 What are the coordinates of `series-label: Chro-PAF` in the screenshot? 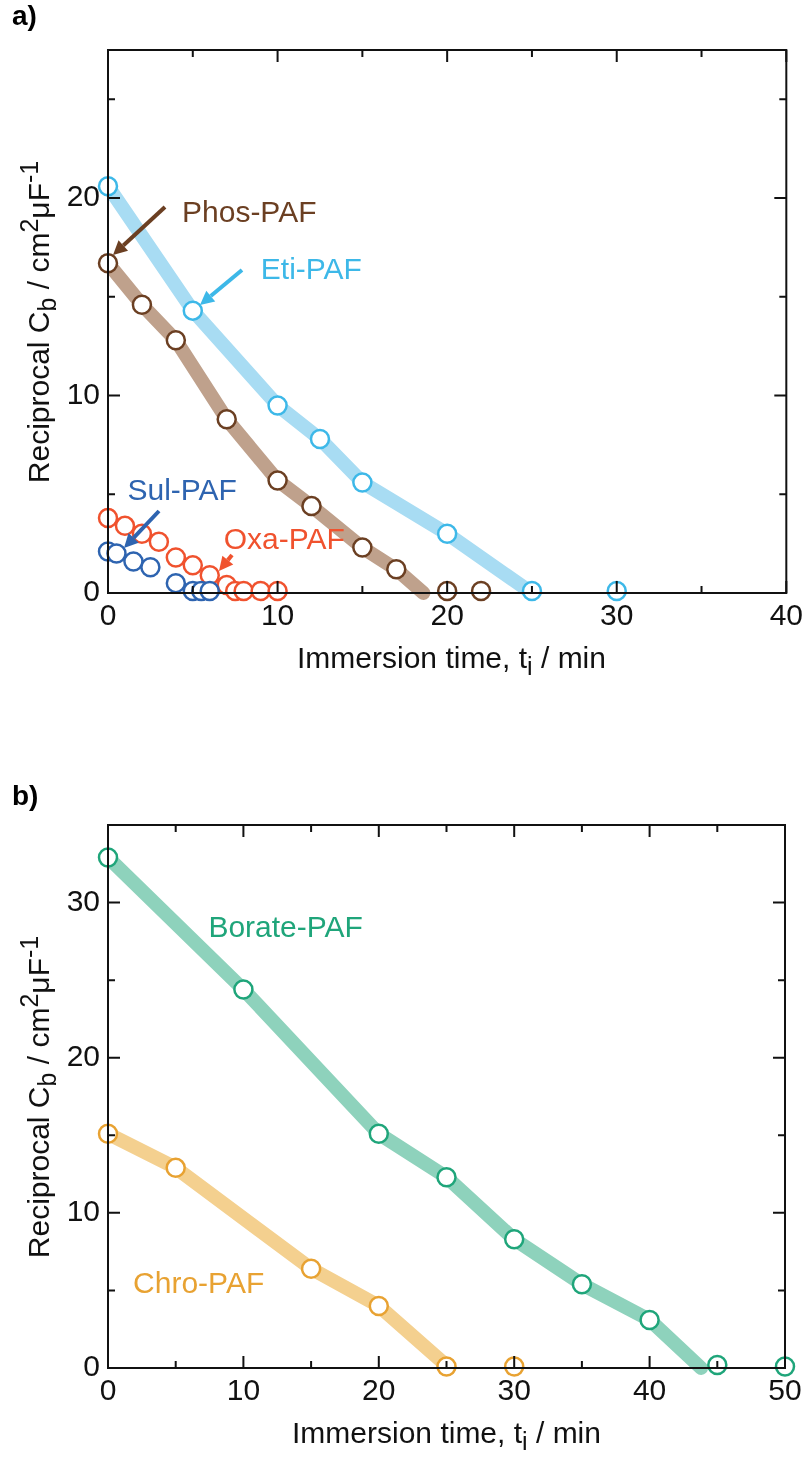 It's located at (199, 1282).